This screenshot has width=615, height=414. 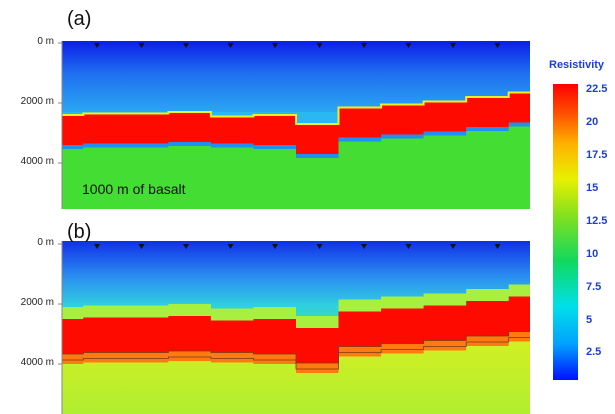 I want to click on panel-b-depth-label-2000: 2000 m, so click(x=37, y=302).